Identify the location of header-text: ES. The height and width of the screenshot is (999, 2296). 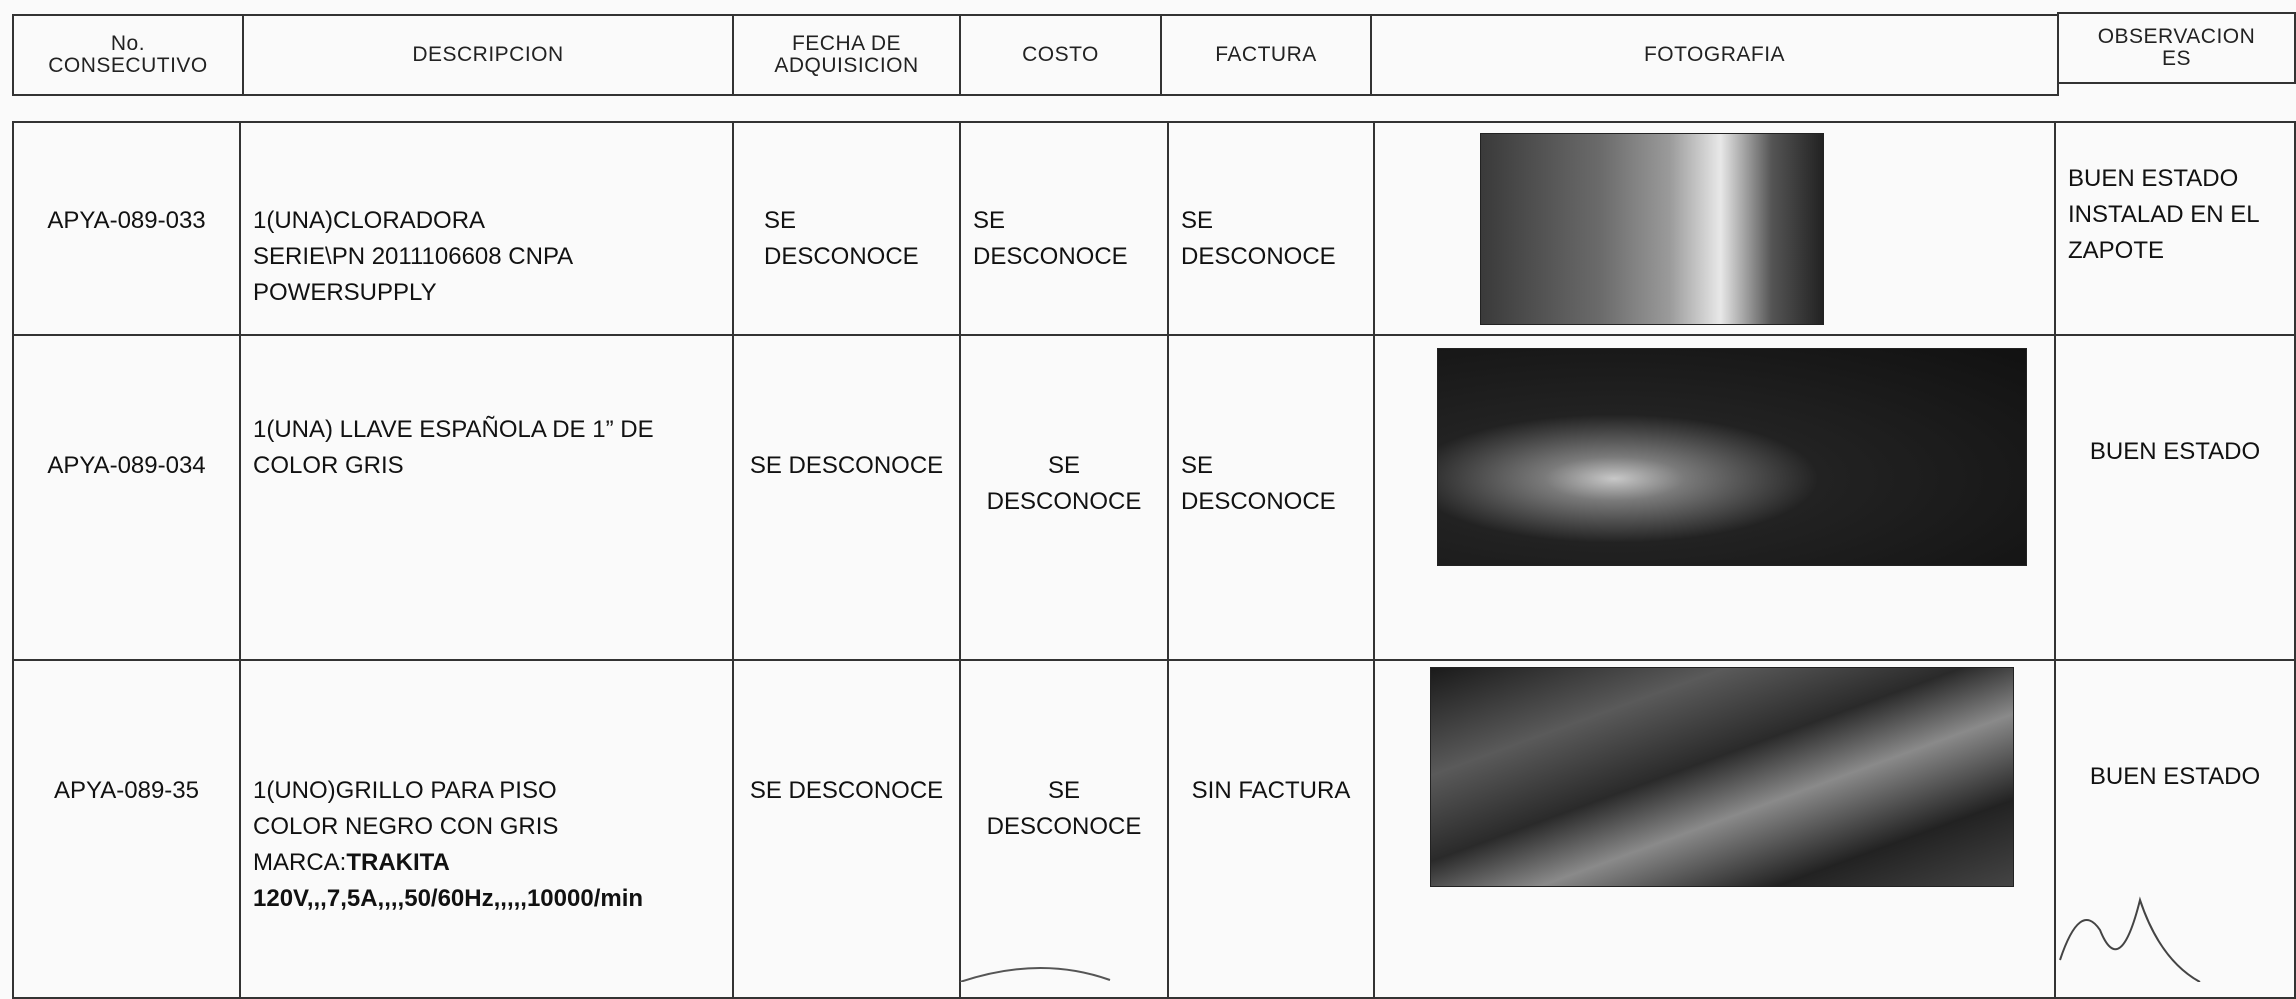
(2176, 58).